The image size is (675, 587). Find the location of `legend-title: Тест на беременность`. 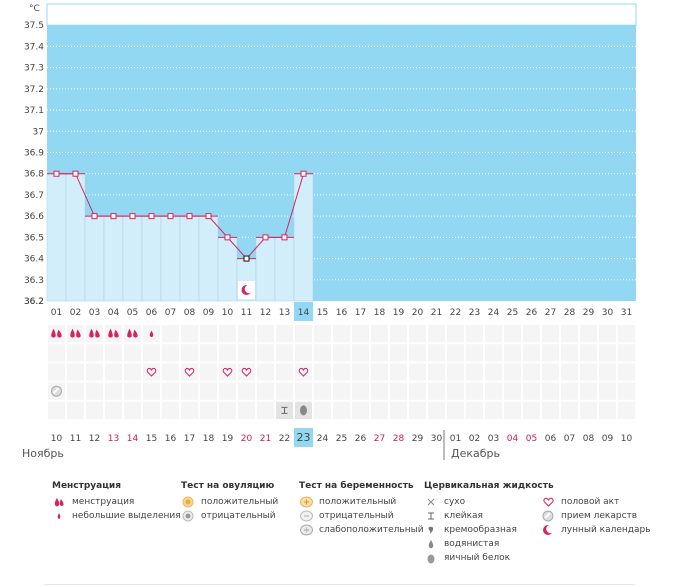

legend-title: Тест на беременность is located at coordinates (356, 486).